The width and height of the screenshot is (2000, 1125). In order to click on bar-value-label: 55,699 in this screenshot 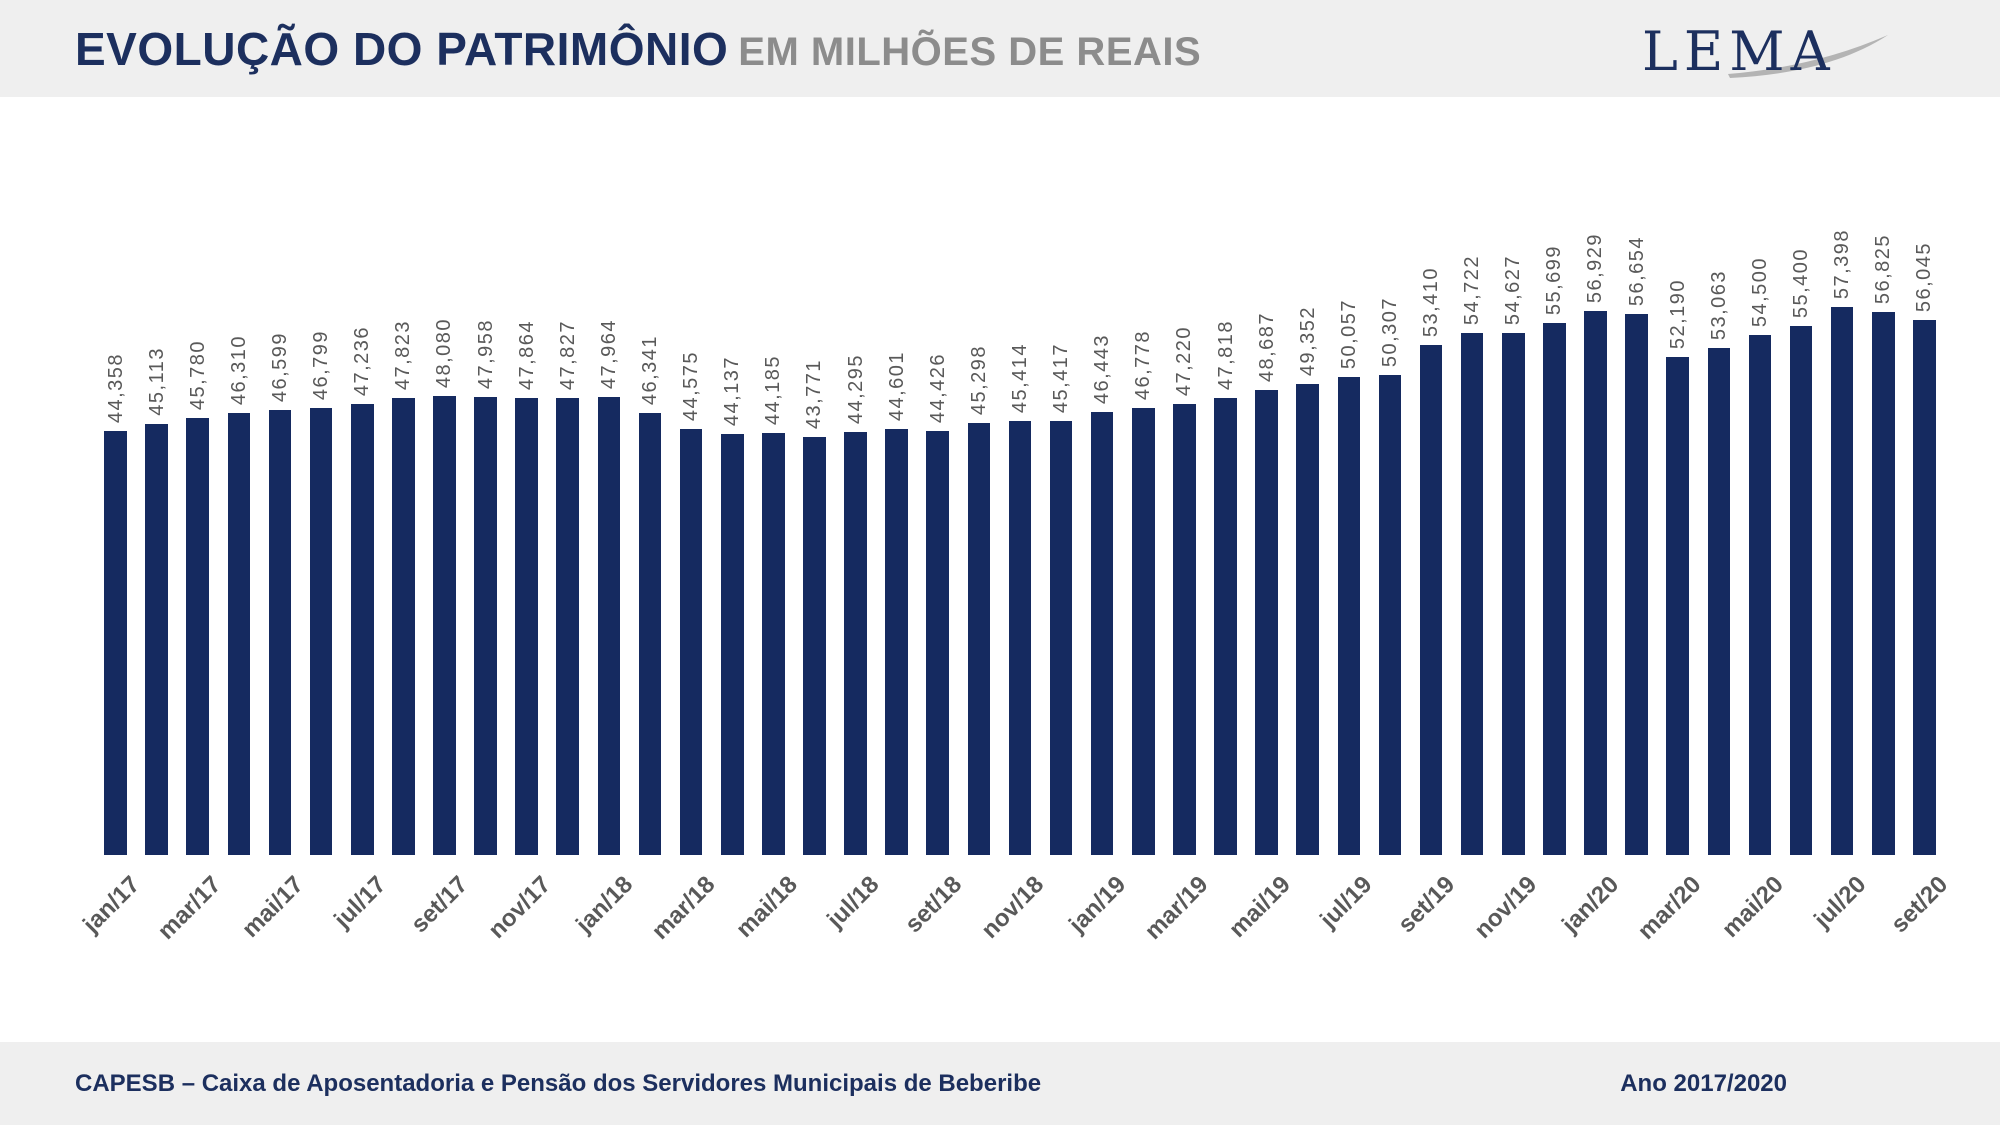, I will do `click(1554, 279)`.